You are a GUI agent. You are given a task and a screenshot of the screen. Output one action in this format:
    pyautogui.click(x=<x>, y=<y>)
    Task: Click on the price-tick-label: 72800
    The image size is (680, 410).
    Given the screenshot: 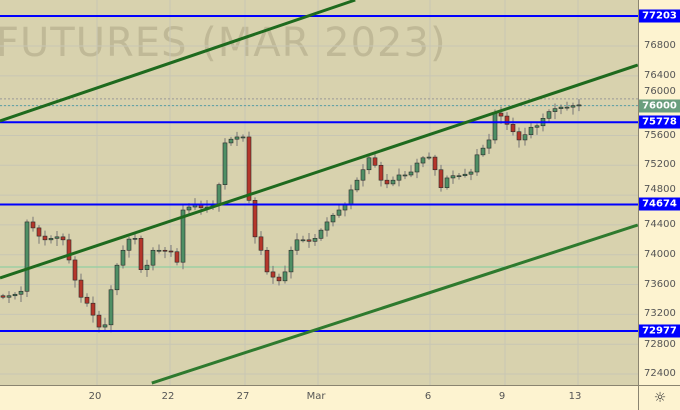 What is the action you would take?
    pyautogui.click(x=660, y=344)
    